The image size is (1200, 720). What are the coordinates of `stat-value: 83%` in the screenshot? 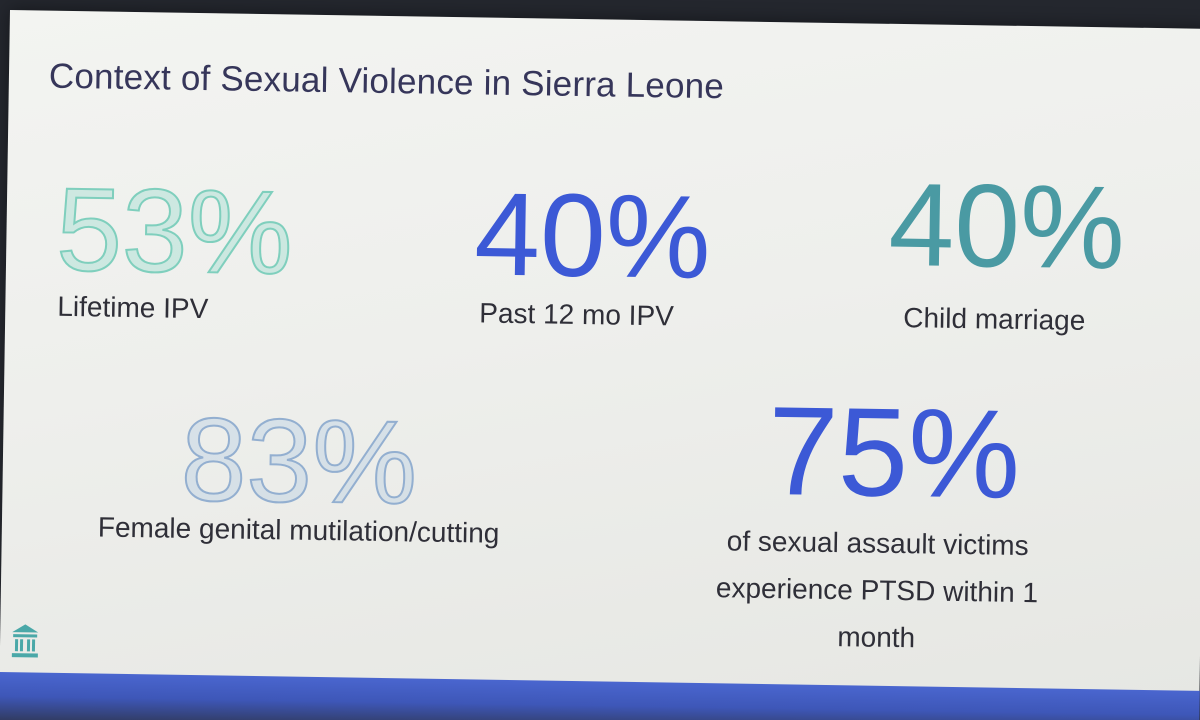 It's located at (299, 462).